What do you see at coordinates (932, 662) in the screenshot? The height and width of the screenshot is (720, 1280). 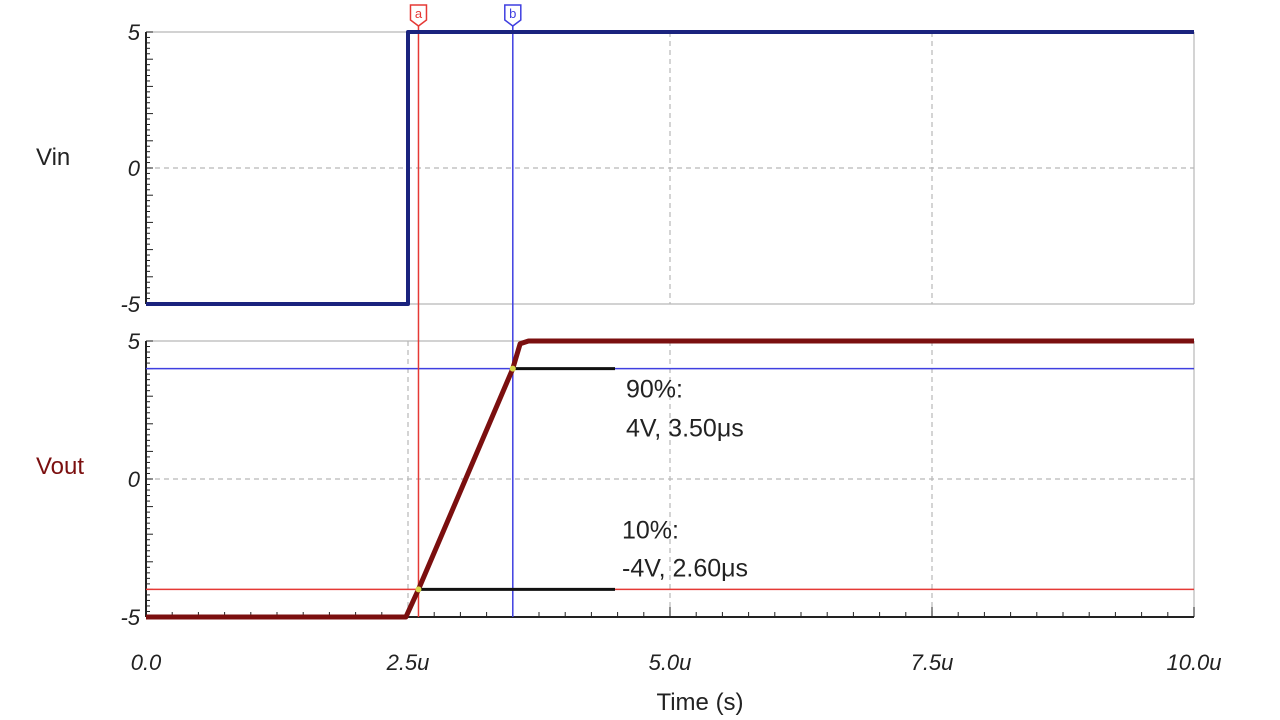 I see `x-tick-label: 7.5u` at bounding box center [932, 662].